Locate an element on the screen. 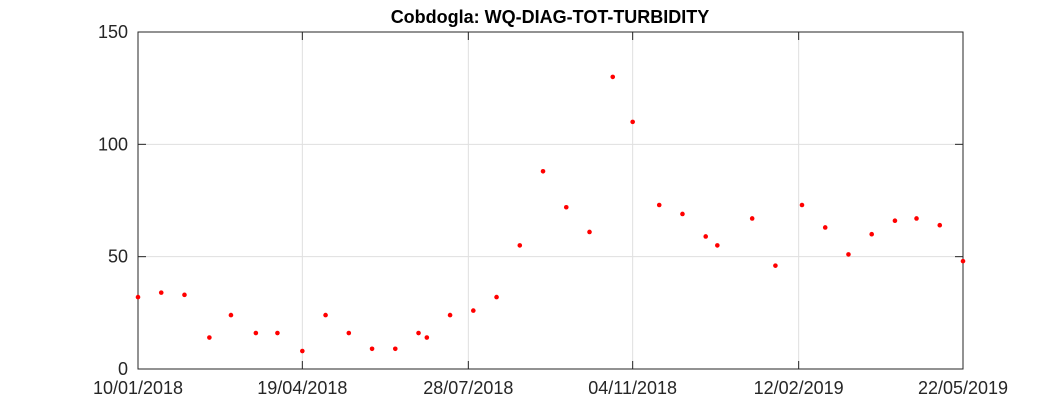  x-tick-label: 28/07/2018 is located at coordinates (468, 388).